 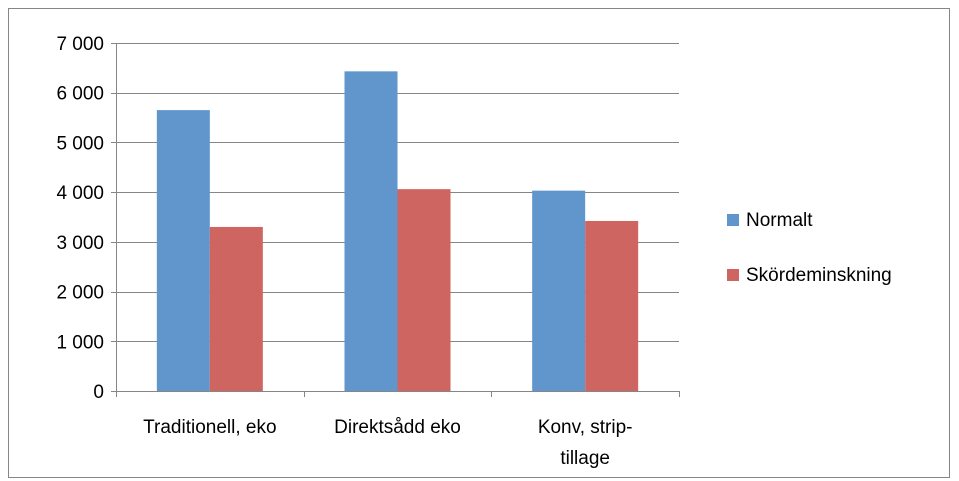 I want to click on y-tick-label: 4 000, so click(x=80, y=193).